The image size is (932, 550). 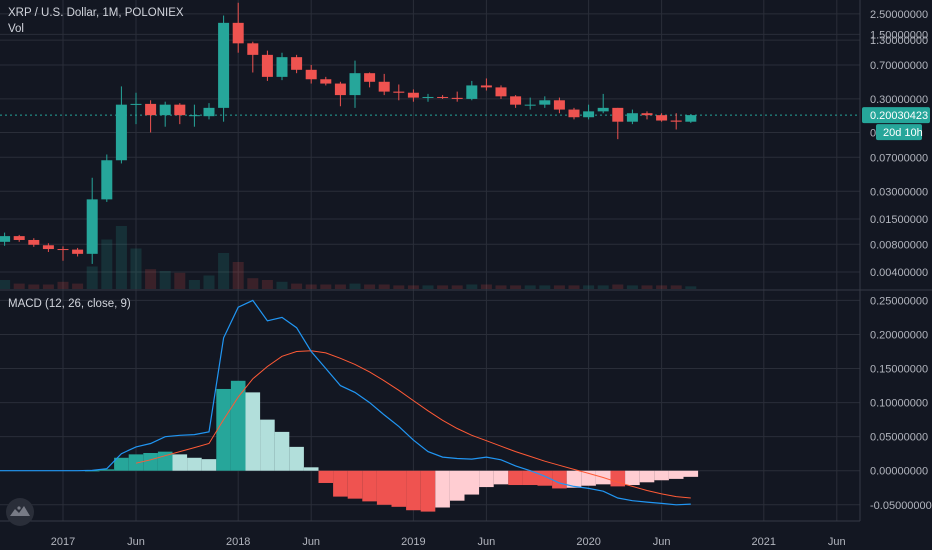 I want to click on price-tick-label: 0.03000000, so click(x=899, y=192).